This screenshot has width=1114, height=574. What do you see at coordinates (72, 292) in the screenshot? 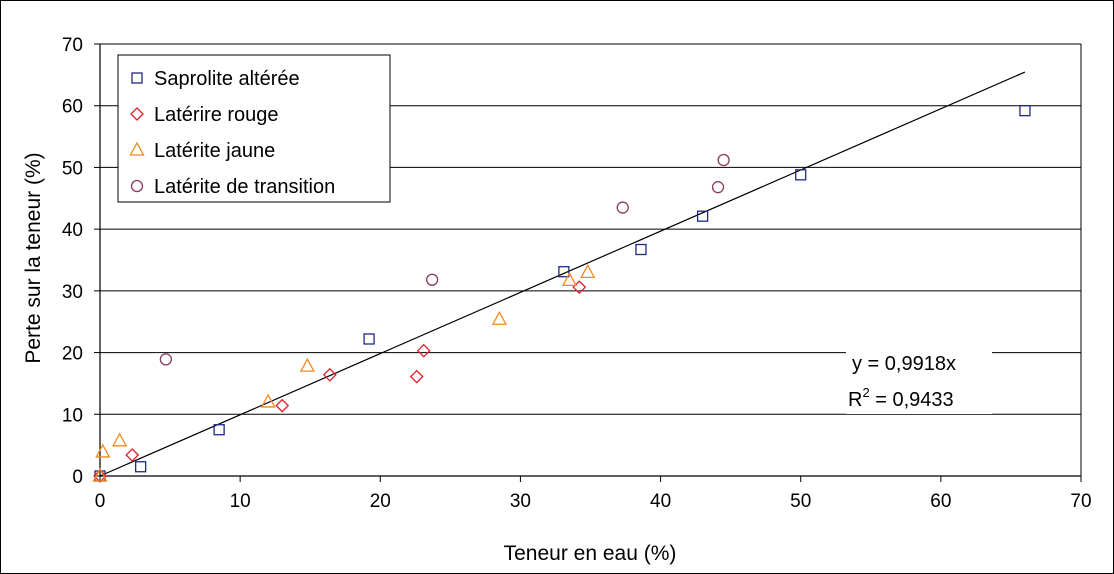
I see `y-tick-label: 30` at bounding box center [72, 292].